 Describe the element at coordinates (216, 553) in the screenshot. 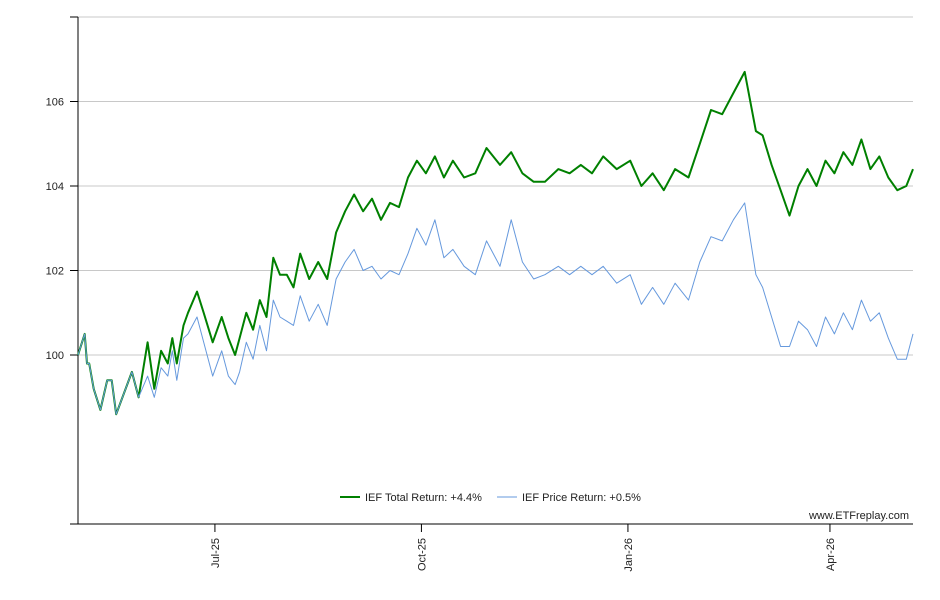

I see `x-tick-label: Jul-25` at that location.